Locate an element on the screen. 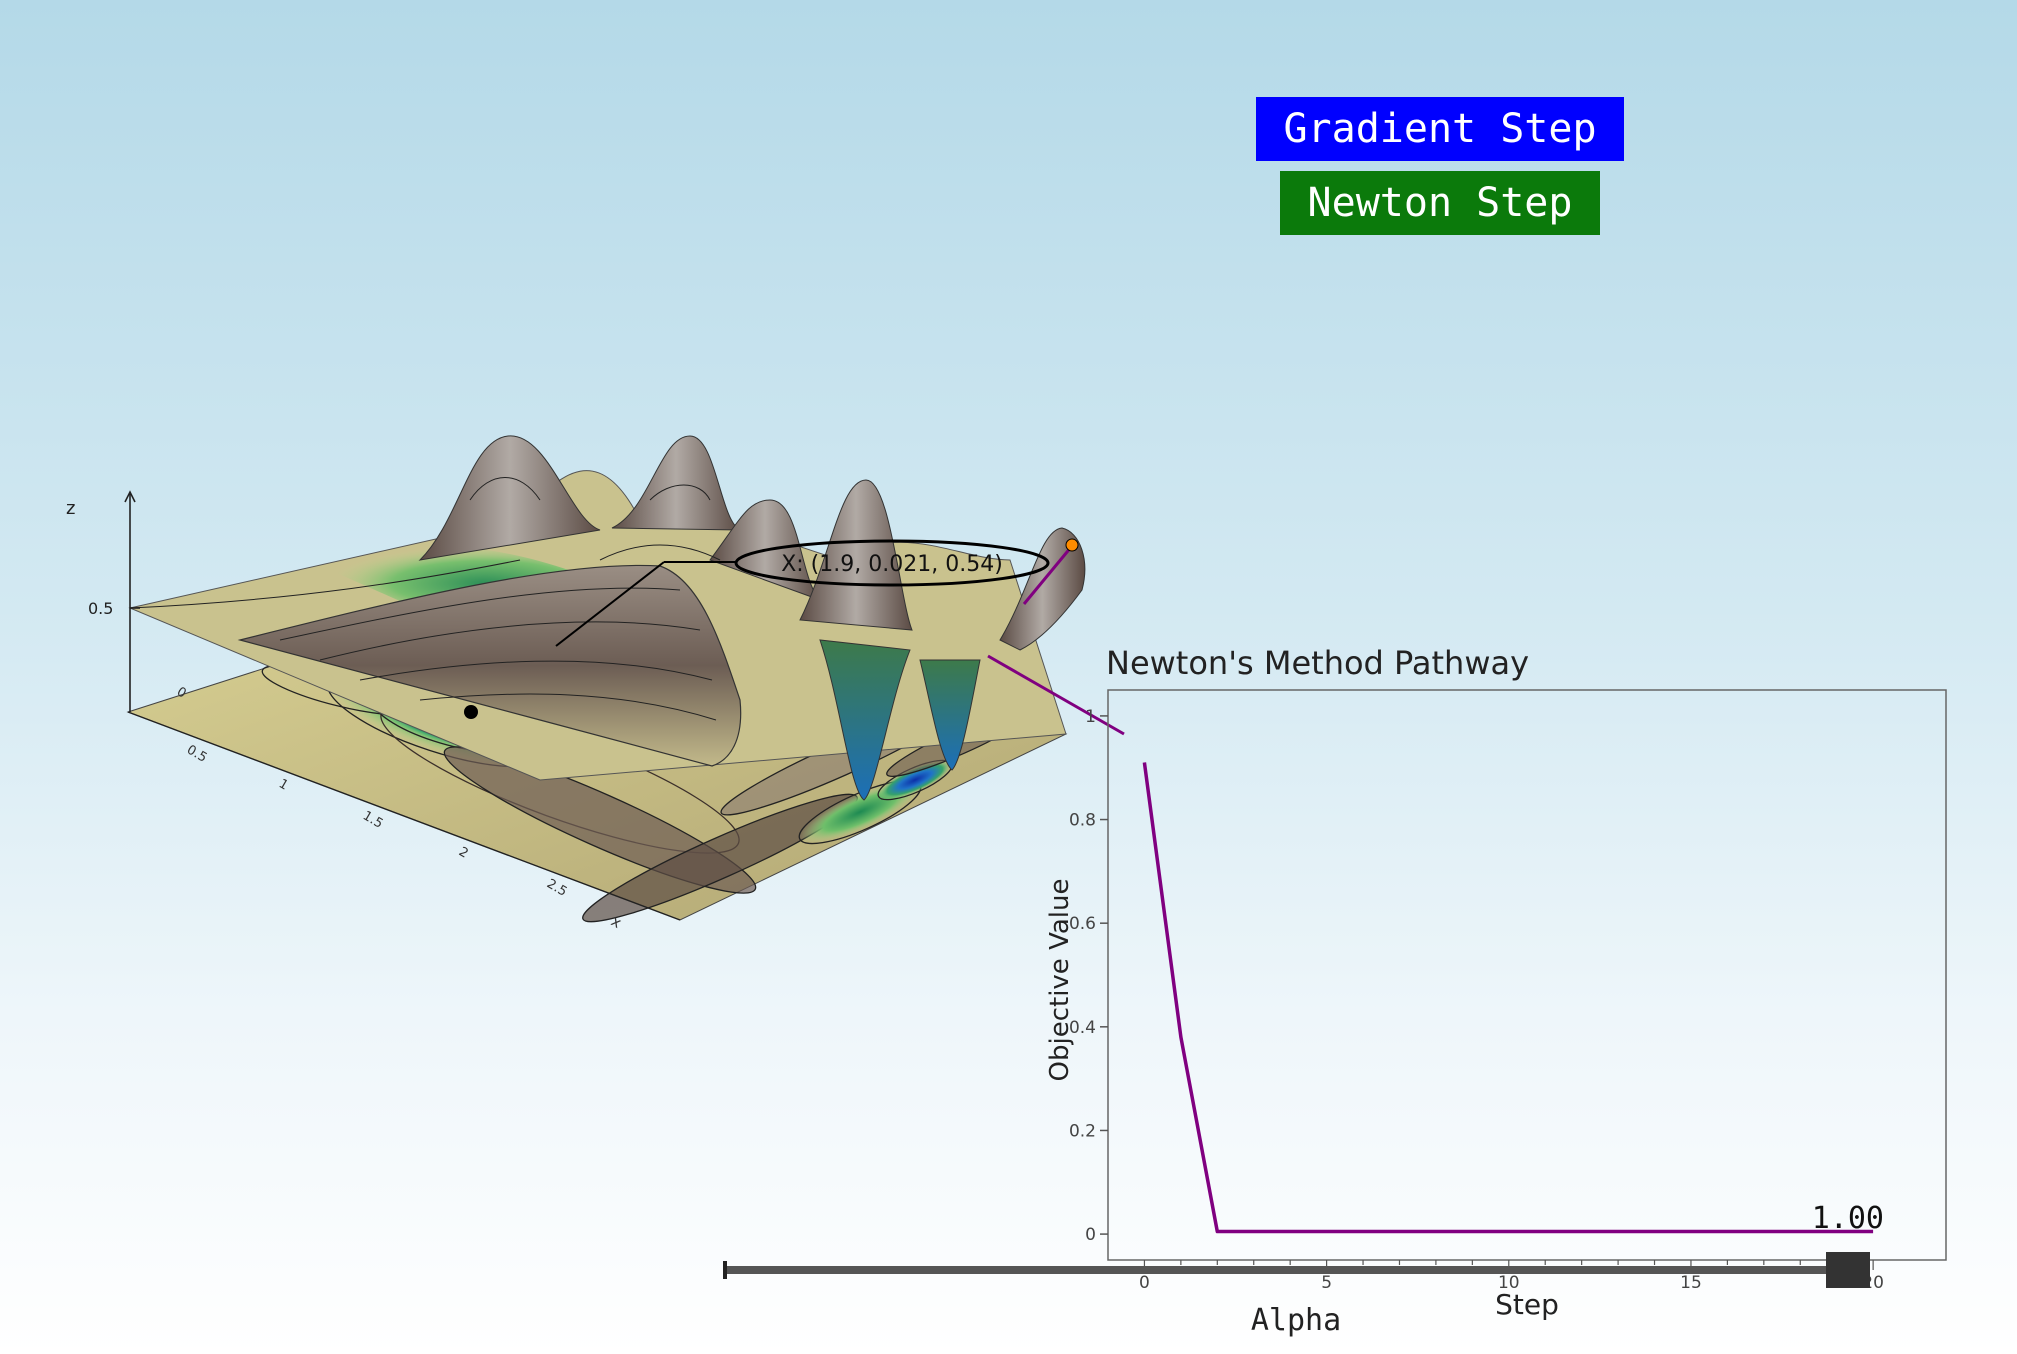 The height and width of the screenshot is (1354, 2017). current-point-marker is located at coordinates (471, 712).